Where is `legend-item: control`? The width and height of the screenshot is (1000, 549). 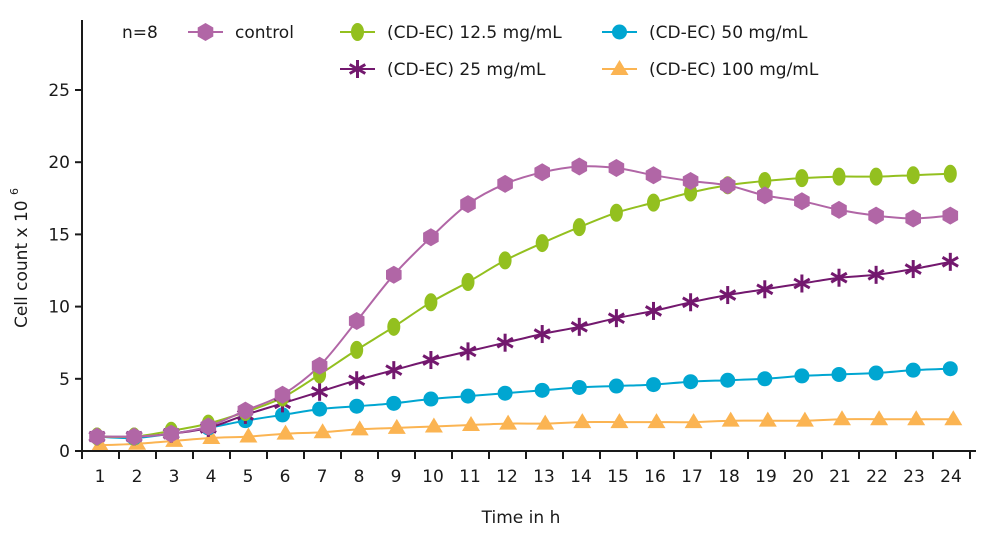
legend-item: control is located at coordinates (241, 33).